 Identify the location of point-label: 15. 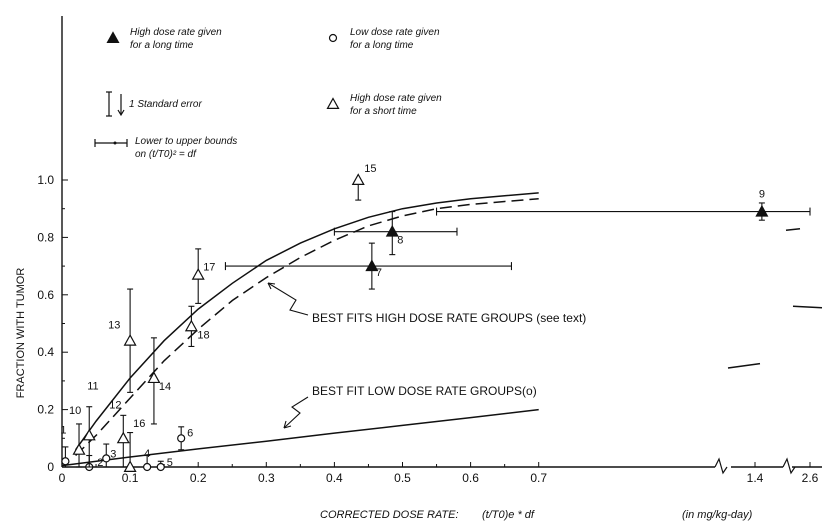
(370, 169).